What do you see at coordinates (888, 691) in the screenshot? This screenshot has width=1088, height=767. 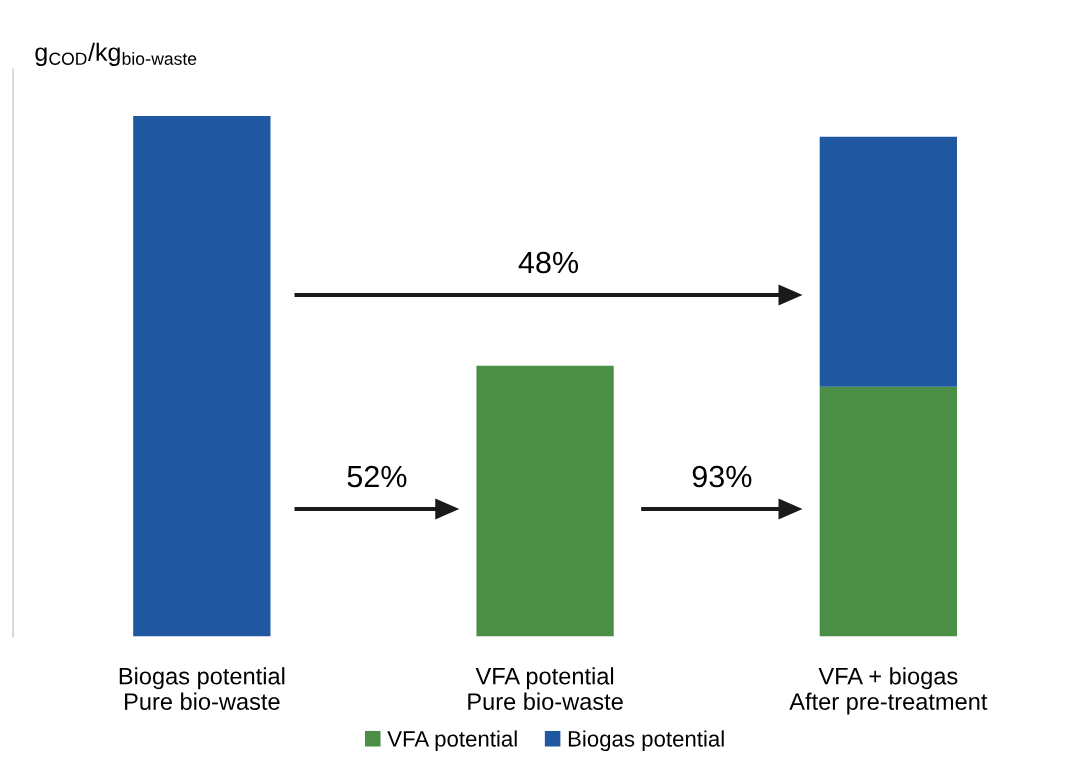 I see `x-tick-label: VFA + biogas After pre-treatment` at bounding box center [888, 691].